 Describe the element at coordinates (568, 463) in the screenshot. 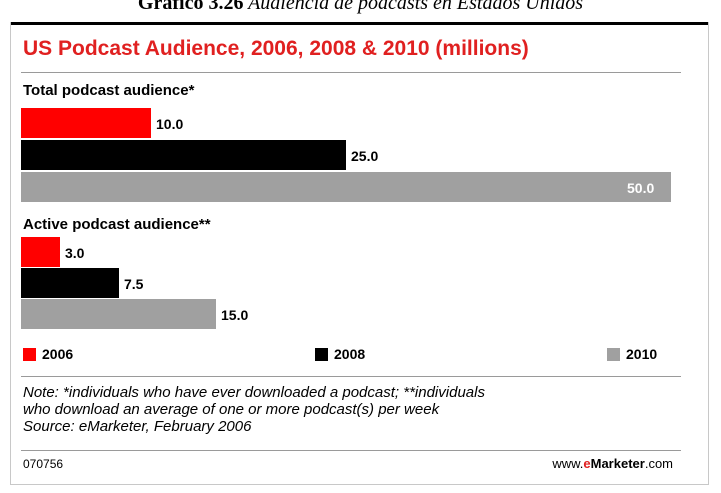

I see `brand-prefix: www.` at that location.